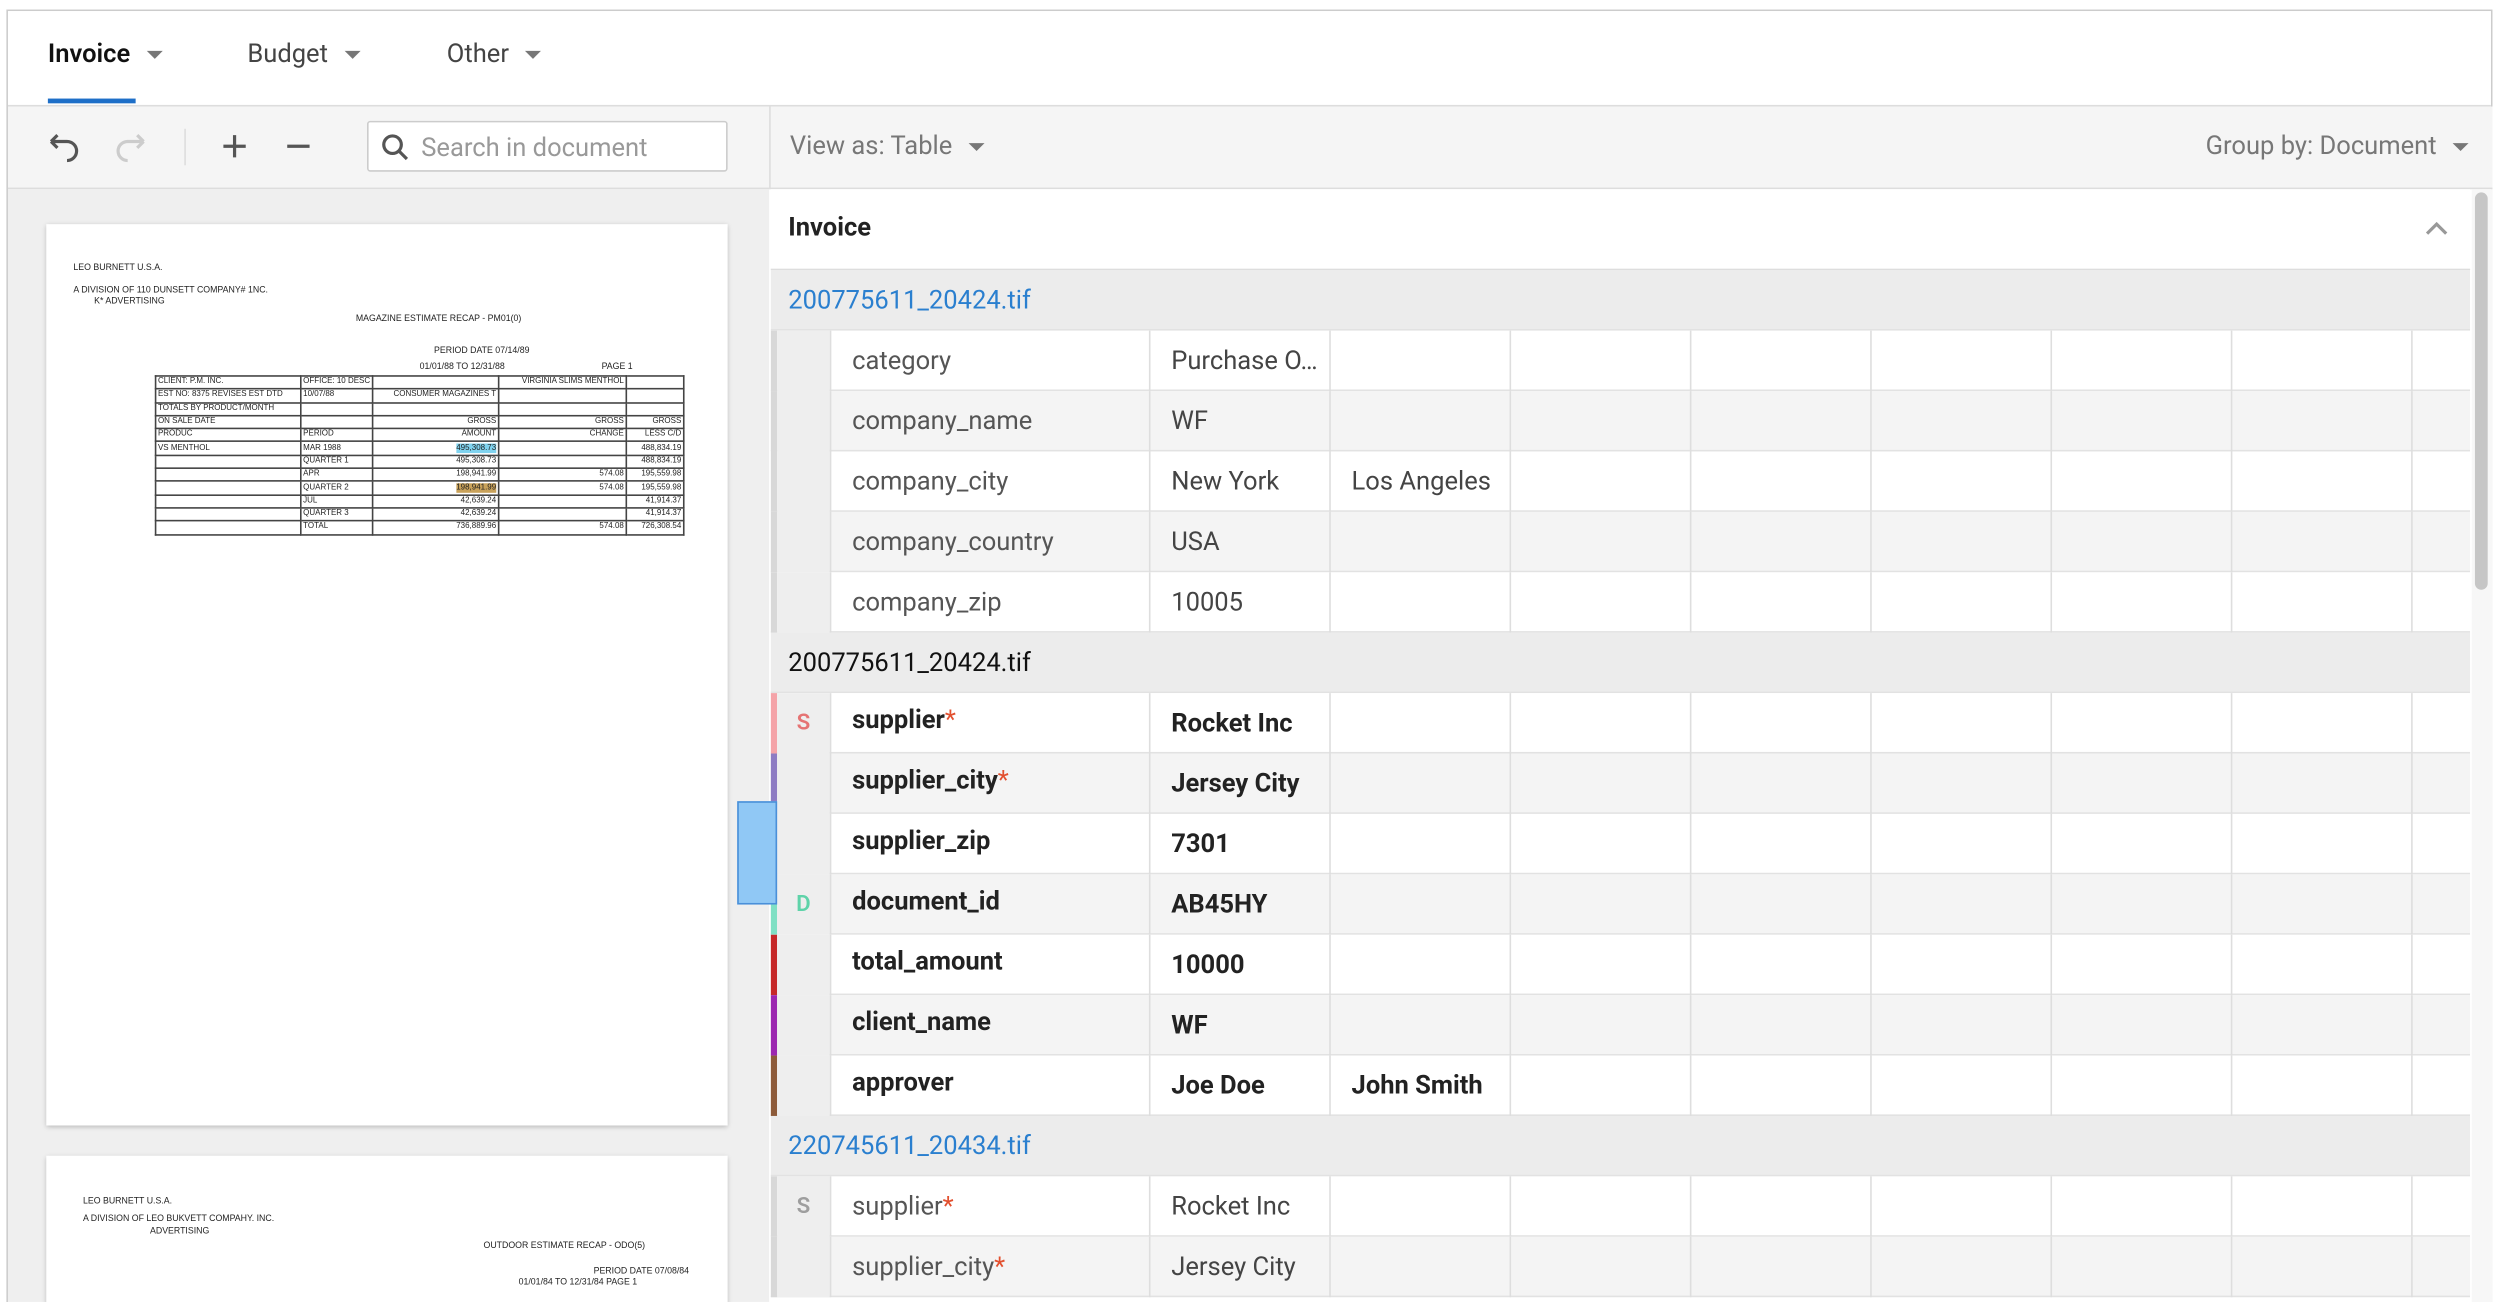 This screenshot has width=2494, height=1302. What do you see at coordinates (336, 396) in the screenshot?
I see `doc-table-cell: 10/07/88` at bounding box center [336, 396].